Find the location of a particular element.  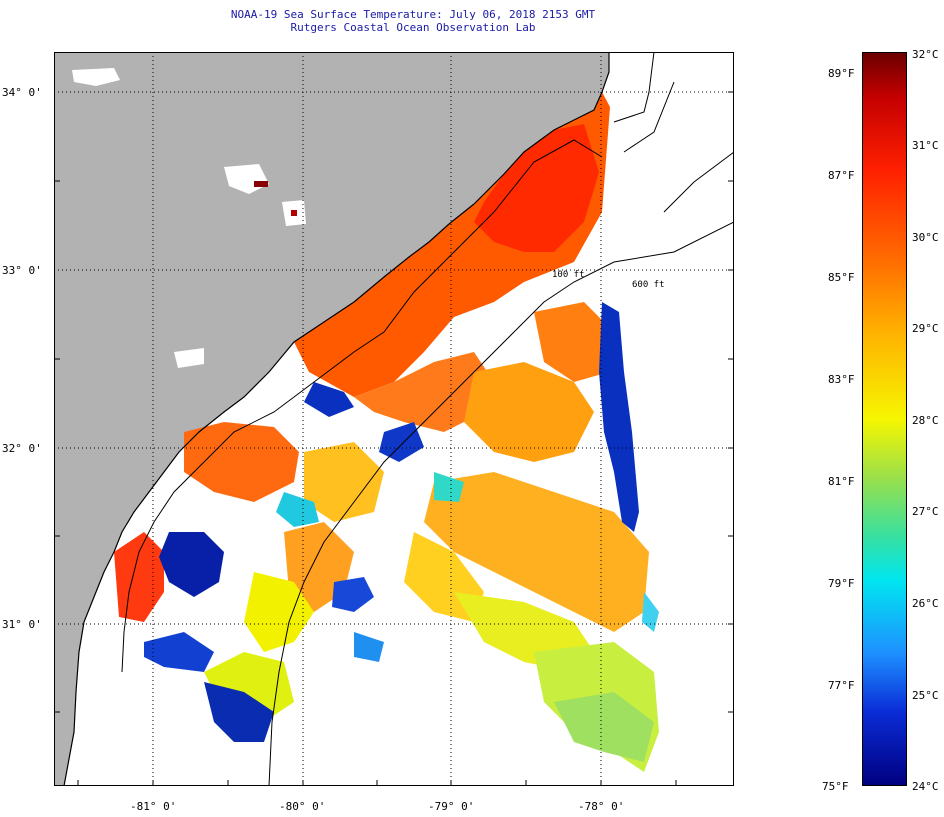

cb-c-32: 32°C is located at coordinates (925, 54).